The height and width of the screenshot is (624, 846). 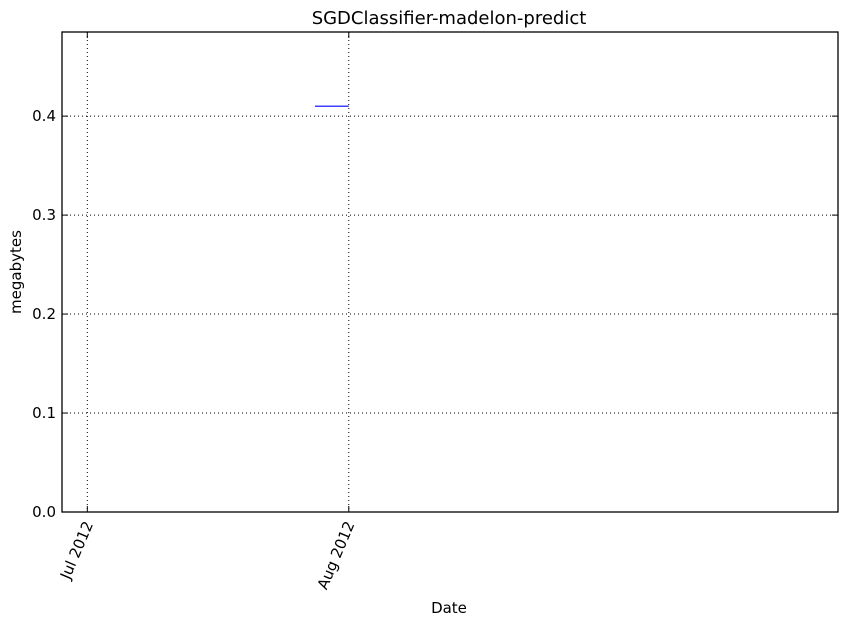 What do you see at coordinates (16, 272) in the screenshot?
I see `y-axis-label: megabytes` at bounding box center [16, 272].